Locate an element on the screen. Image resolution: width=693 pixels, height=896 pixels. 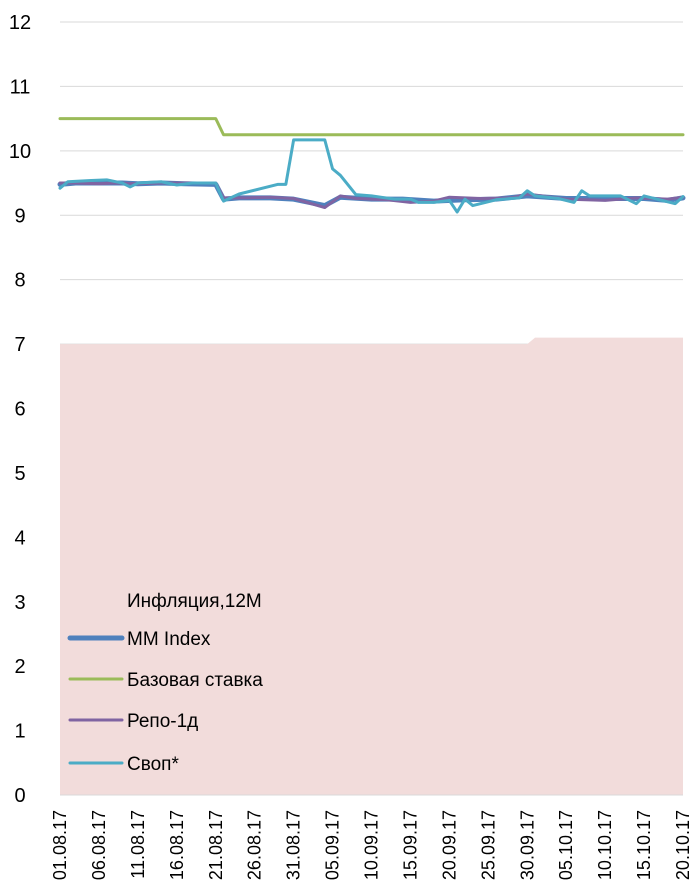
x-tick-label: 21.08.17 is located at coordinates (216, 845).